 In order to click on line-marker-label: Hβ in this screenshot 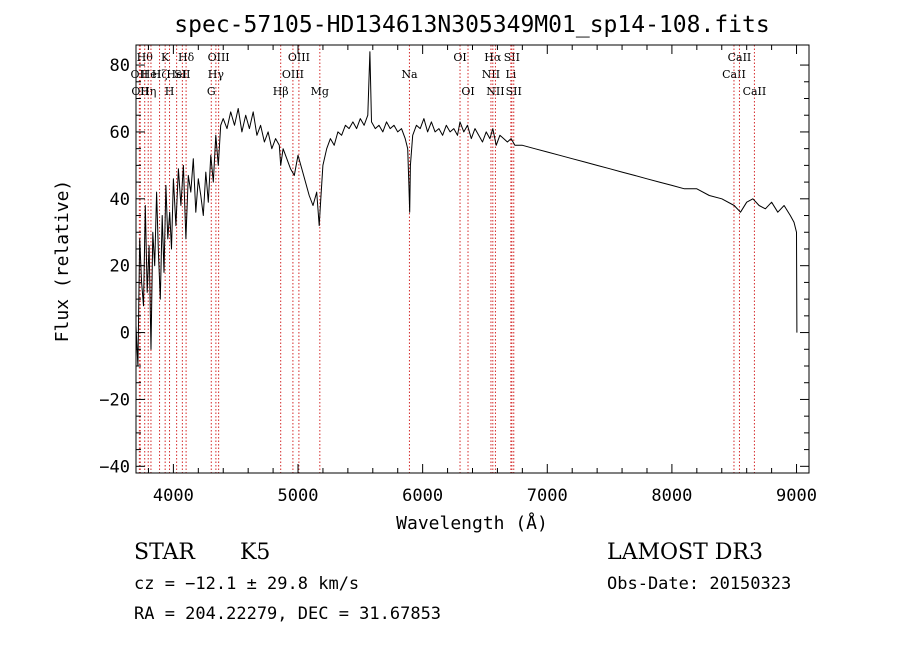, I will do `click(281, 91)`.